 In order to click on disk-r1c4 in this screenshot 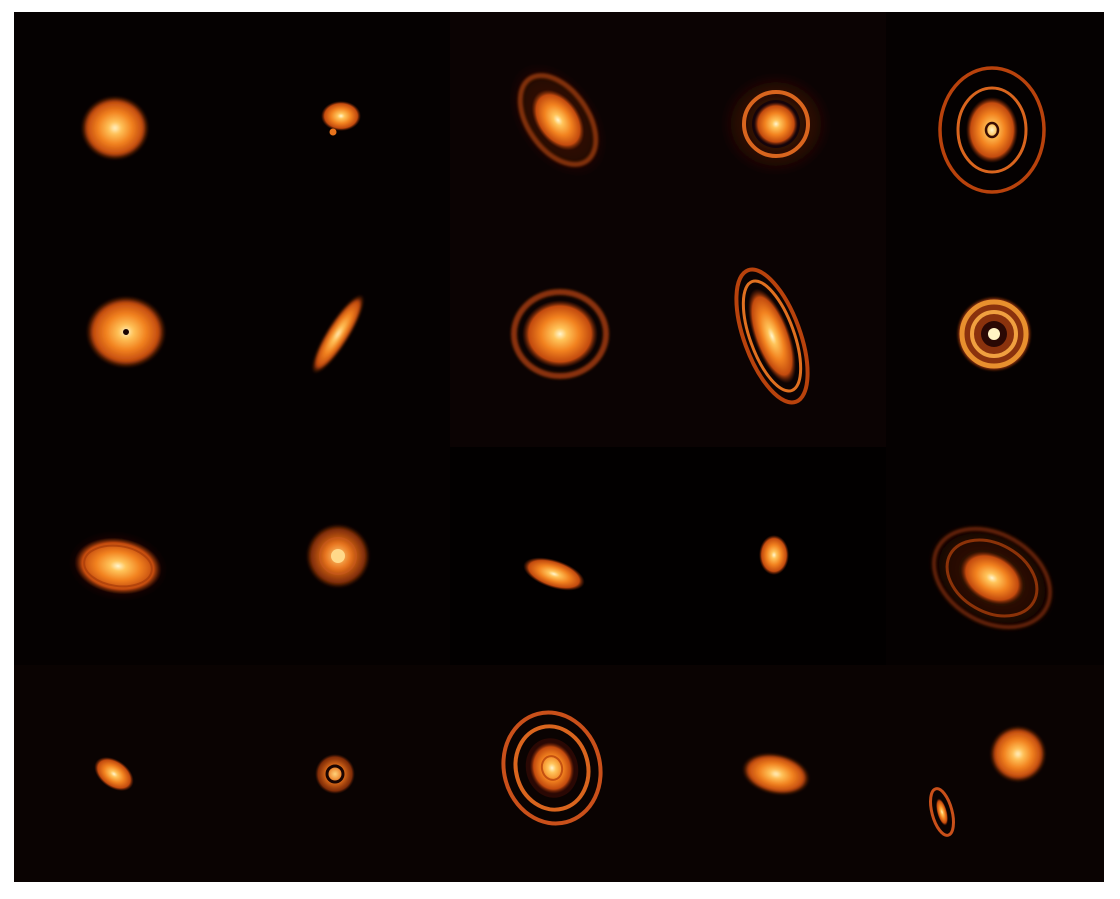, I will do `click(776, 124)`.